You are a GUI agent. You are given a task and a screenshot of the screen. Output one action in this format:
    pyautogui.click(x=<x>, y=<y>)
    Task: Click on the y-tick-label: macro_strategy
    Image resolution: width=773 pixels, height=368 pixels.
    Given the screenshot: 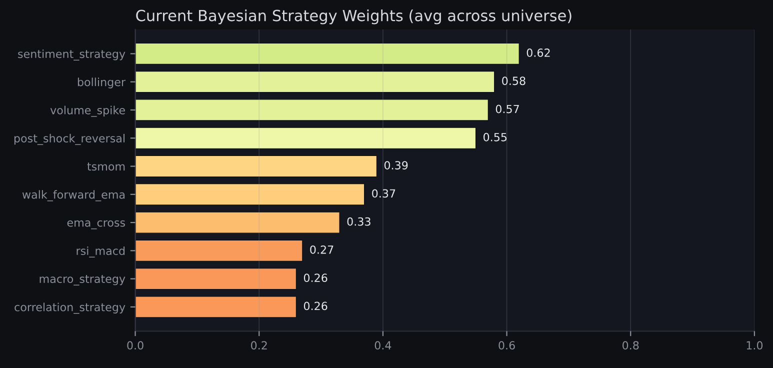 What is the action you would take?
    pyautogui.click(x=83, y=280)
    